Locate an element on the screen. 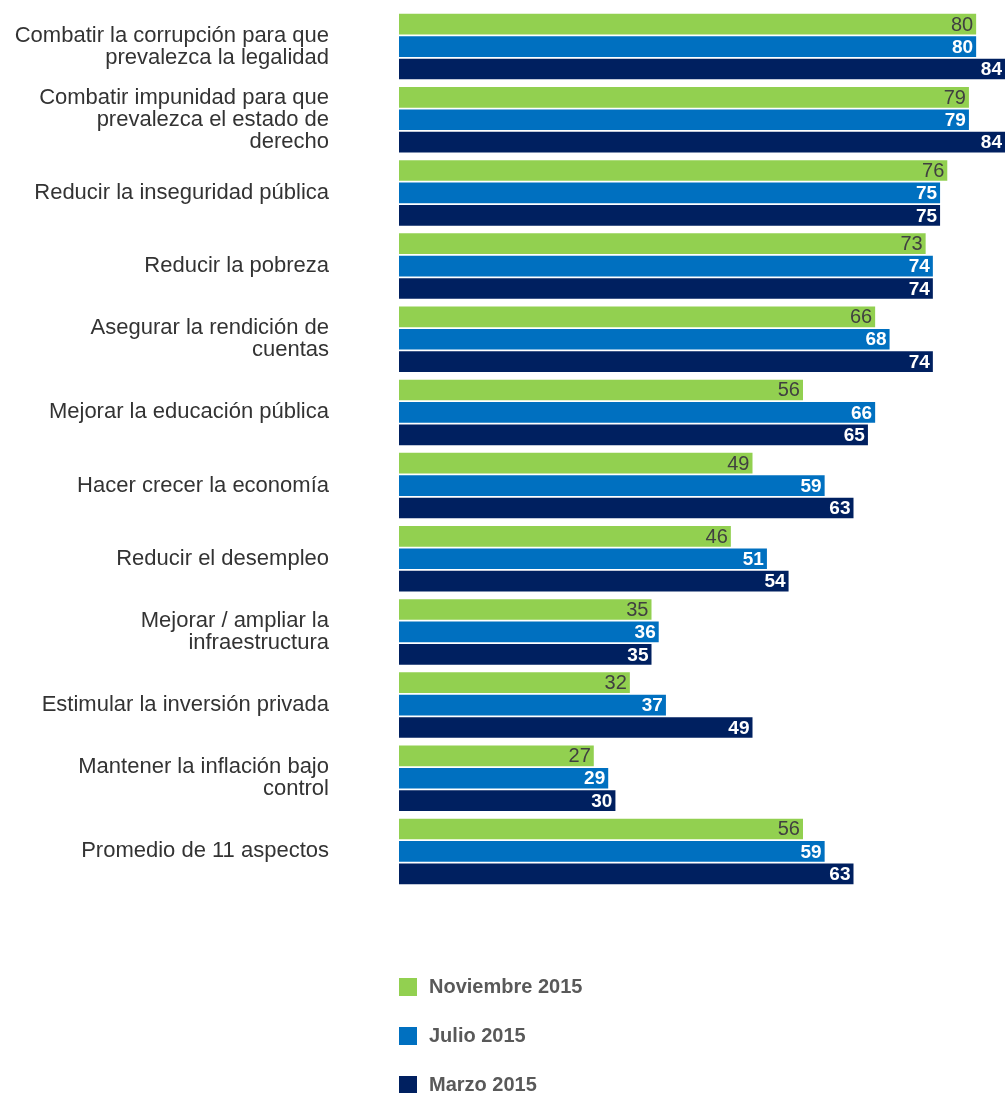 Image resolution: width=1006 pixels, height=1093 pixels. y-tick-label: Reducir el desempleo is located at coordinates (222, 557).